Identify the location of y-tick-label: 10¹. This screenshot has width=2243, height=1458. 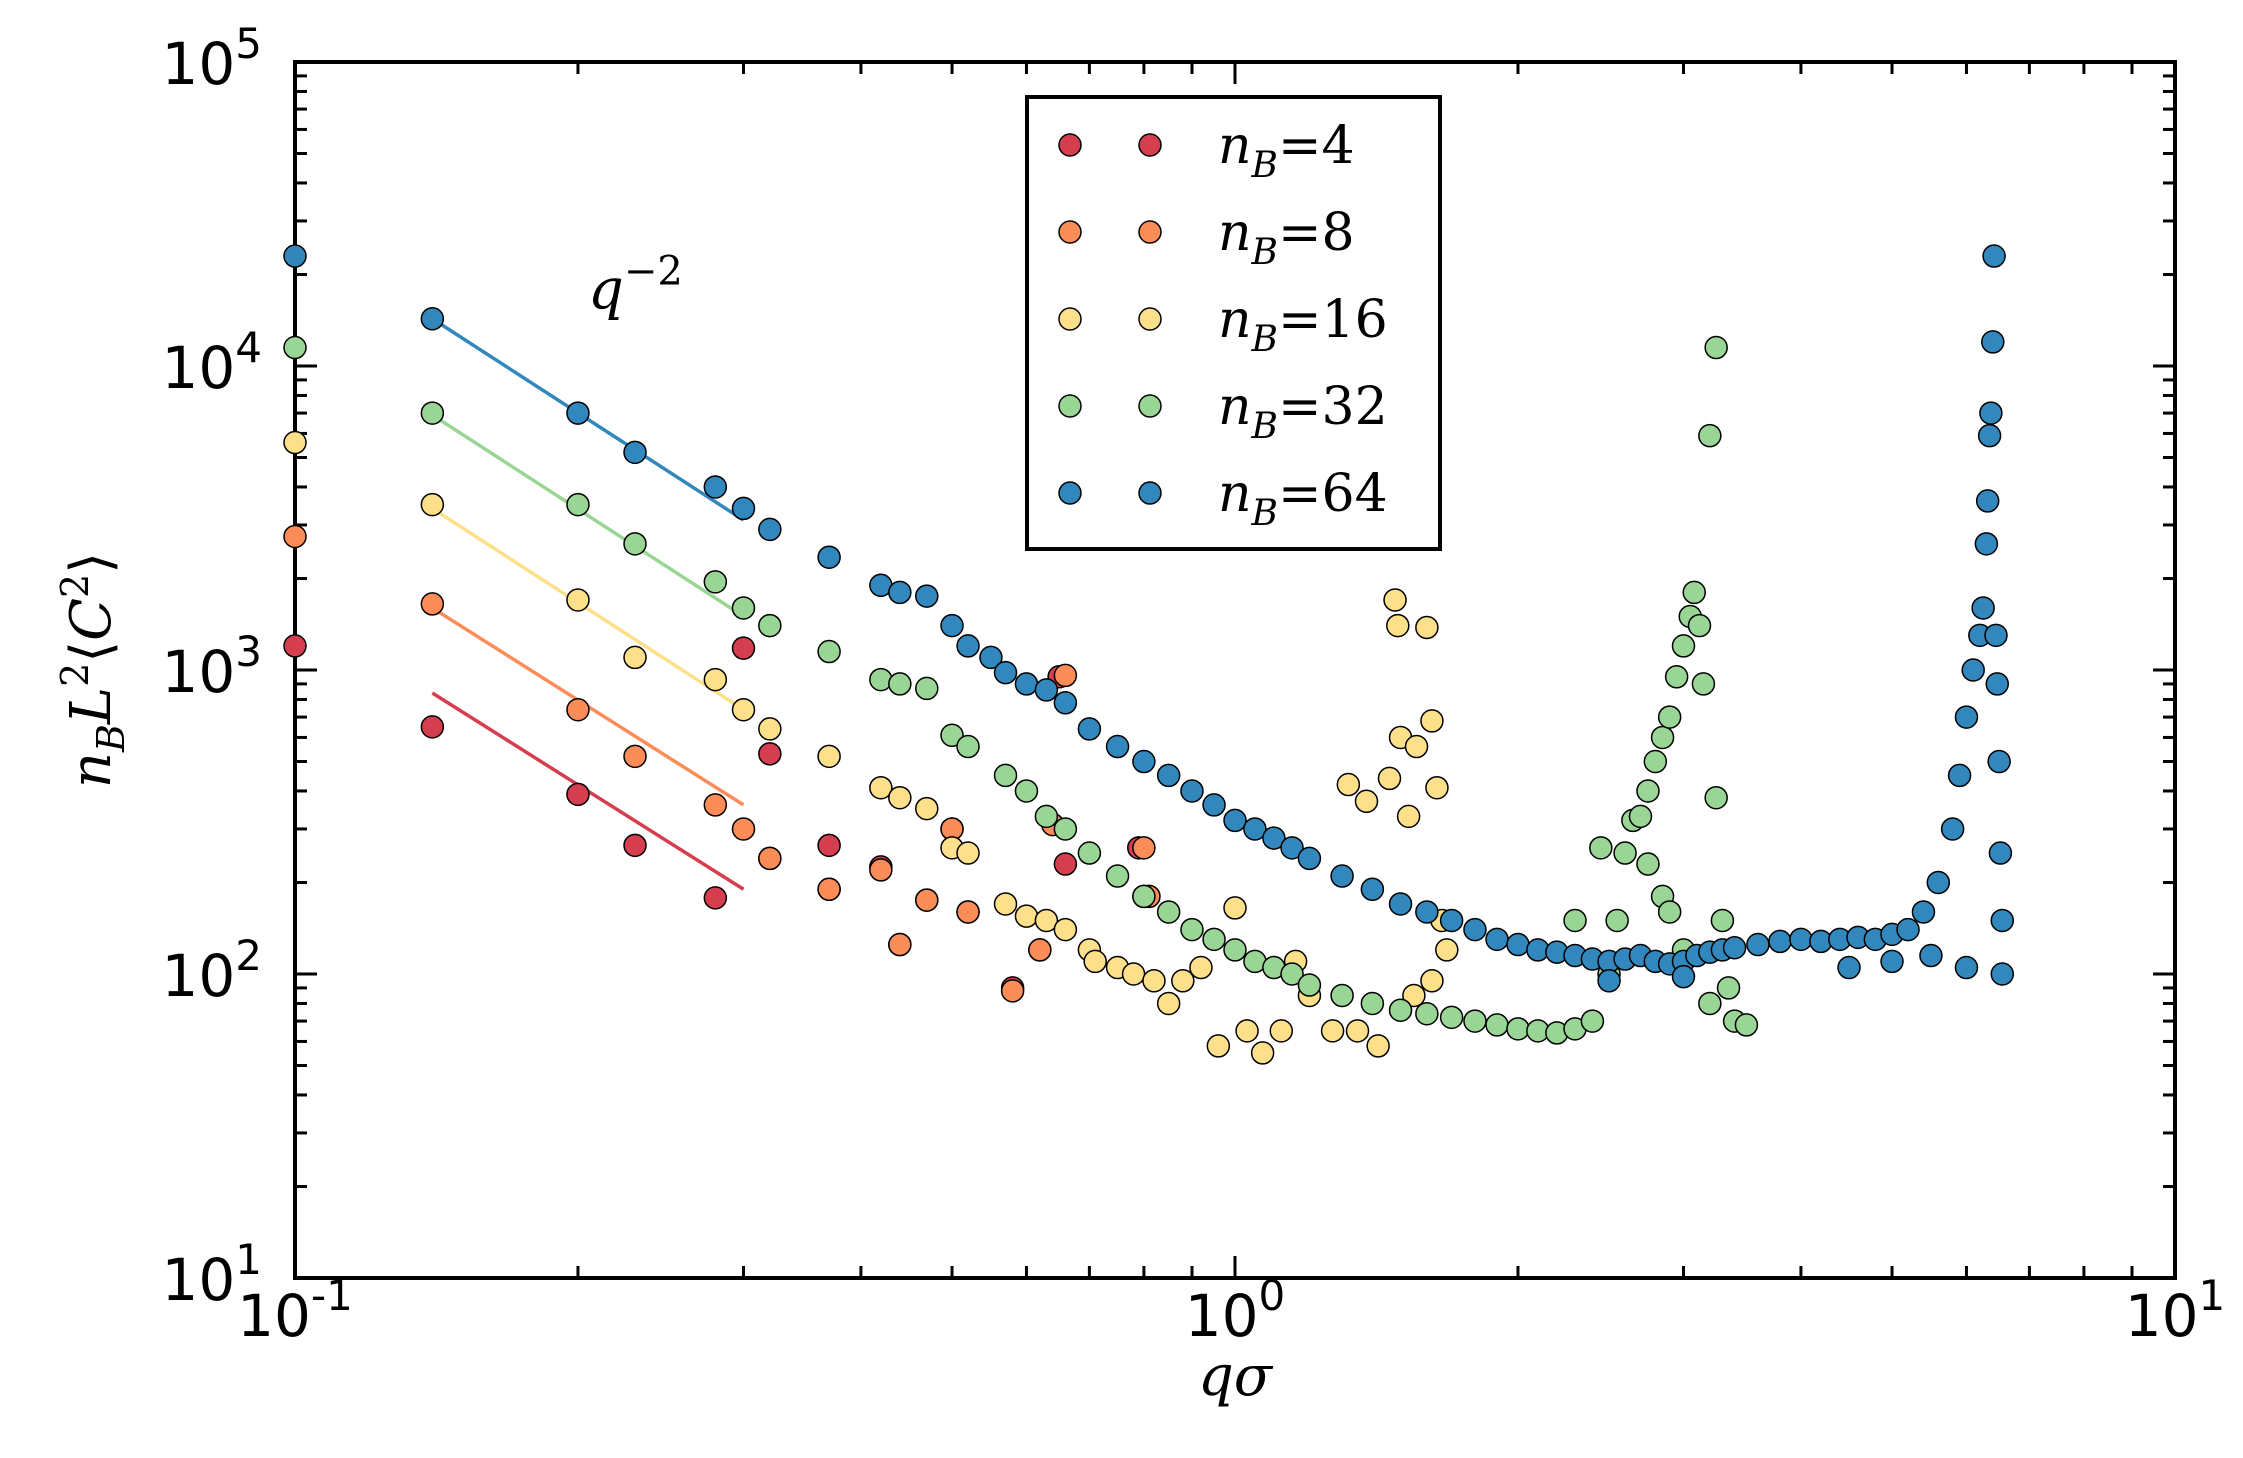
(211, 1274).